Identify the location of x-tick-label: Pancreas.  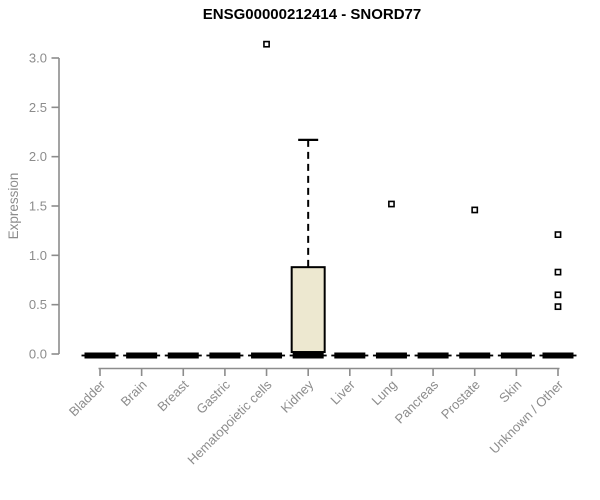
(417, 402).